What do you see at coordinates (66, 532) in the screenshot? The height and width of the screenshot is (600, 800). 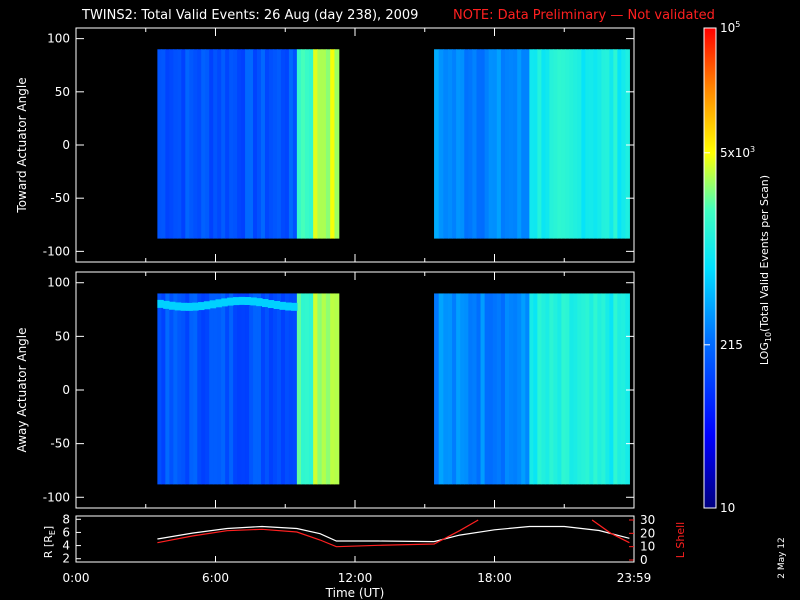 I see `r-tick-label: 6` at bounding box center [66, 532].